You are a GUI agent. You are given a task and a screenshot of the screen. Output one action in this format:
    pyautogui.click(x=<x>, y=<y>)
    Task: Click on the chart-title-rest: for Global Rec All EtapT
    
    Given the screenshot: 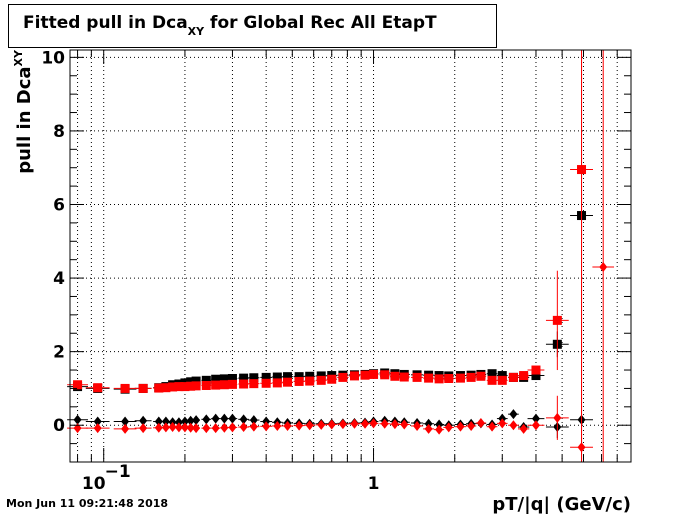 What is the action you would take?
    pyautogui.click(x=320, y=23)
    